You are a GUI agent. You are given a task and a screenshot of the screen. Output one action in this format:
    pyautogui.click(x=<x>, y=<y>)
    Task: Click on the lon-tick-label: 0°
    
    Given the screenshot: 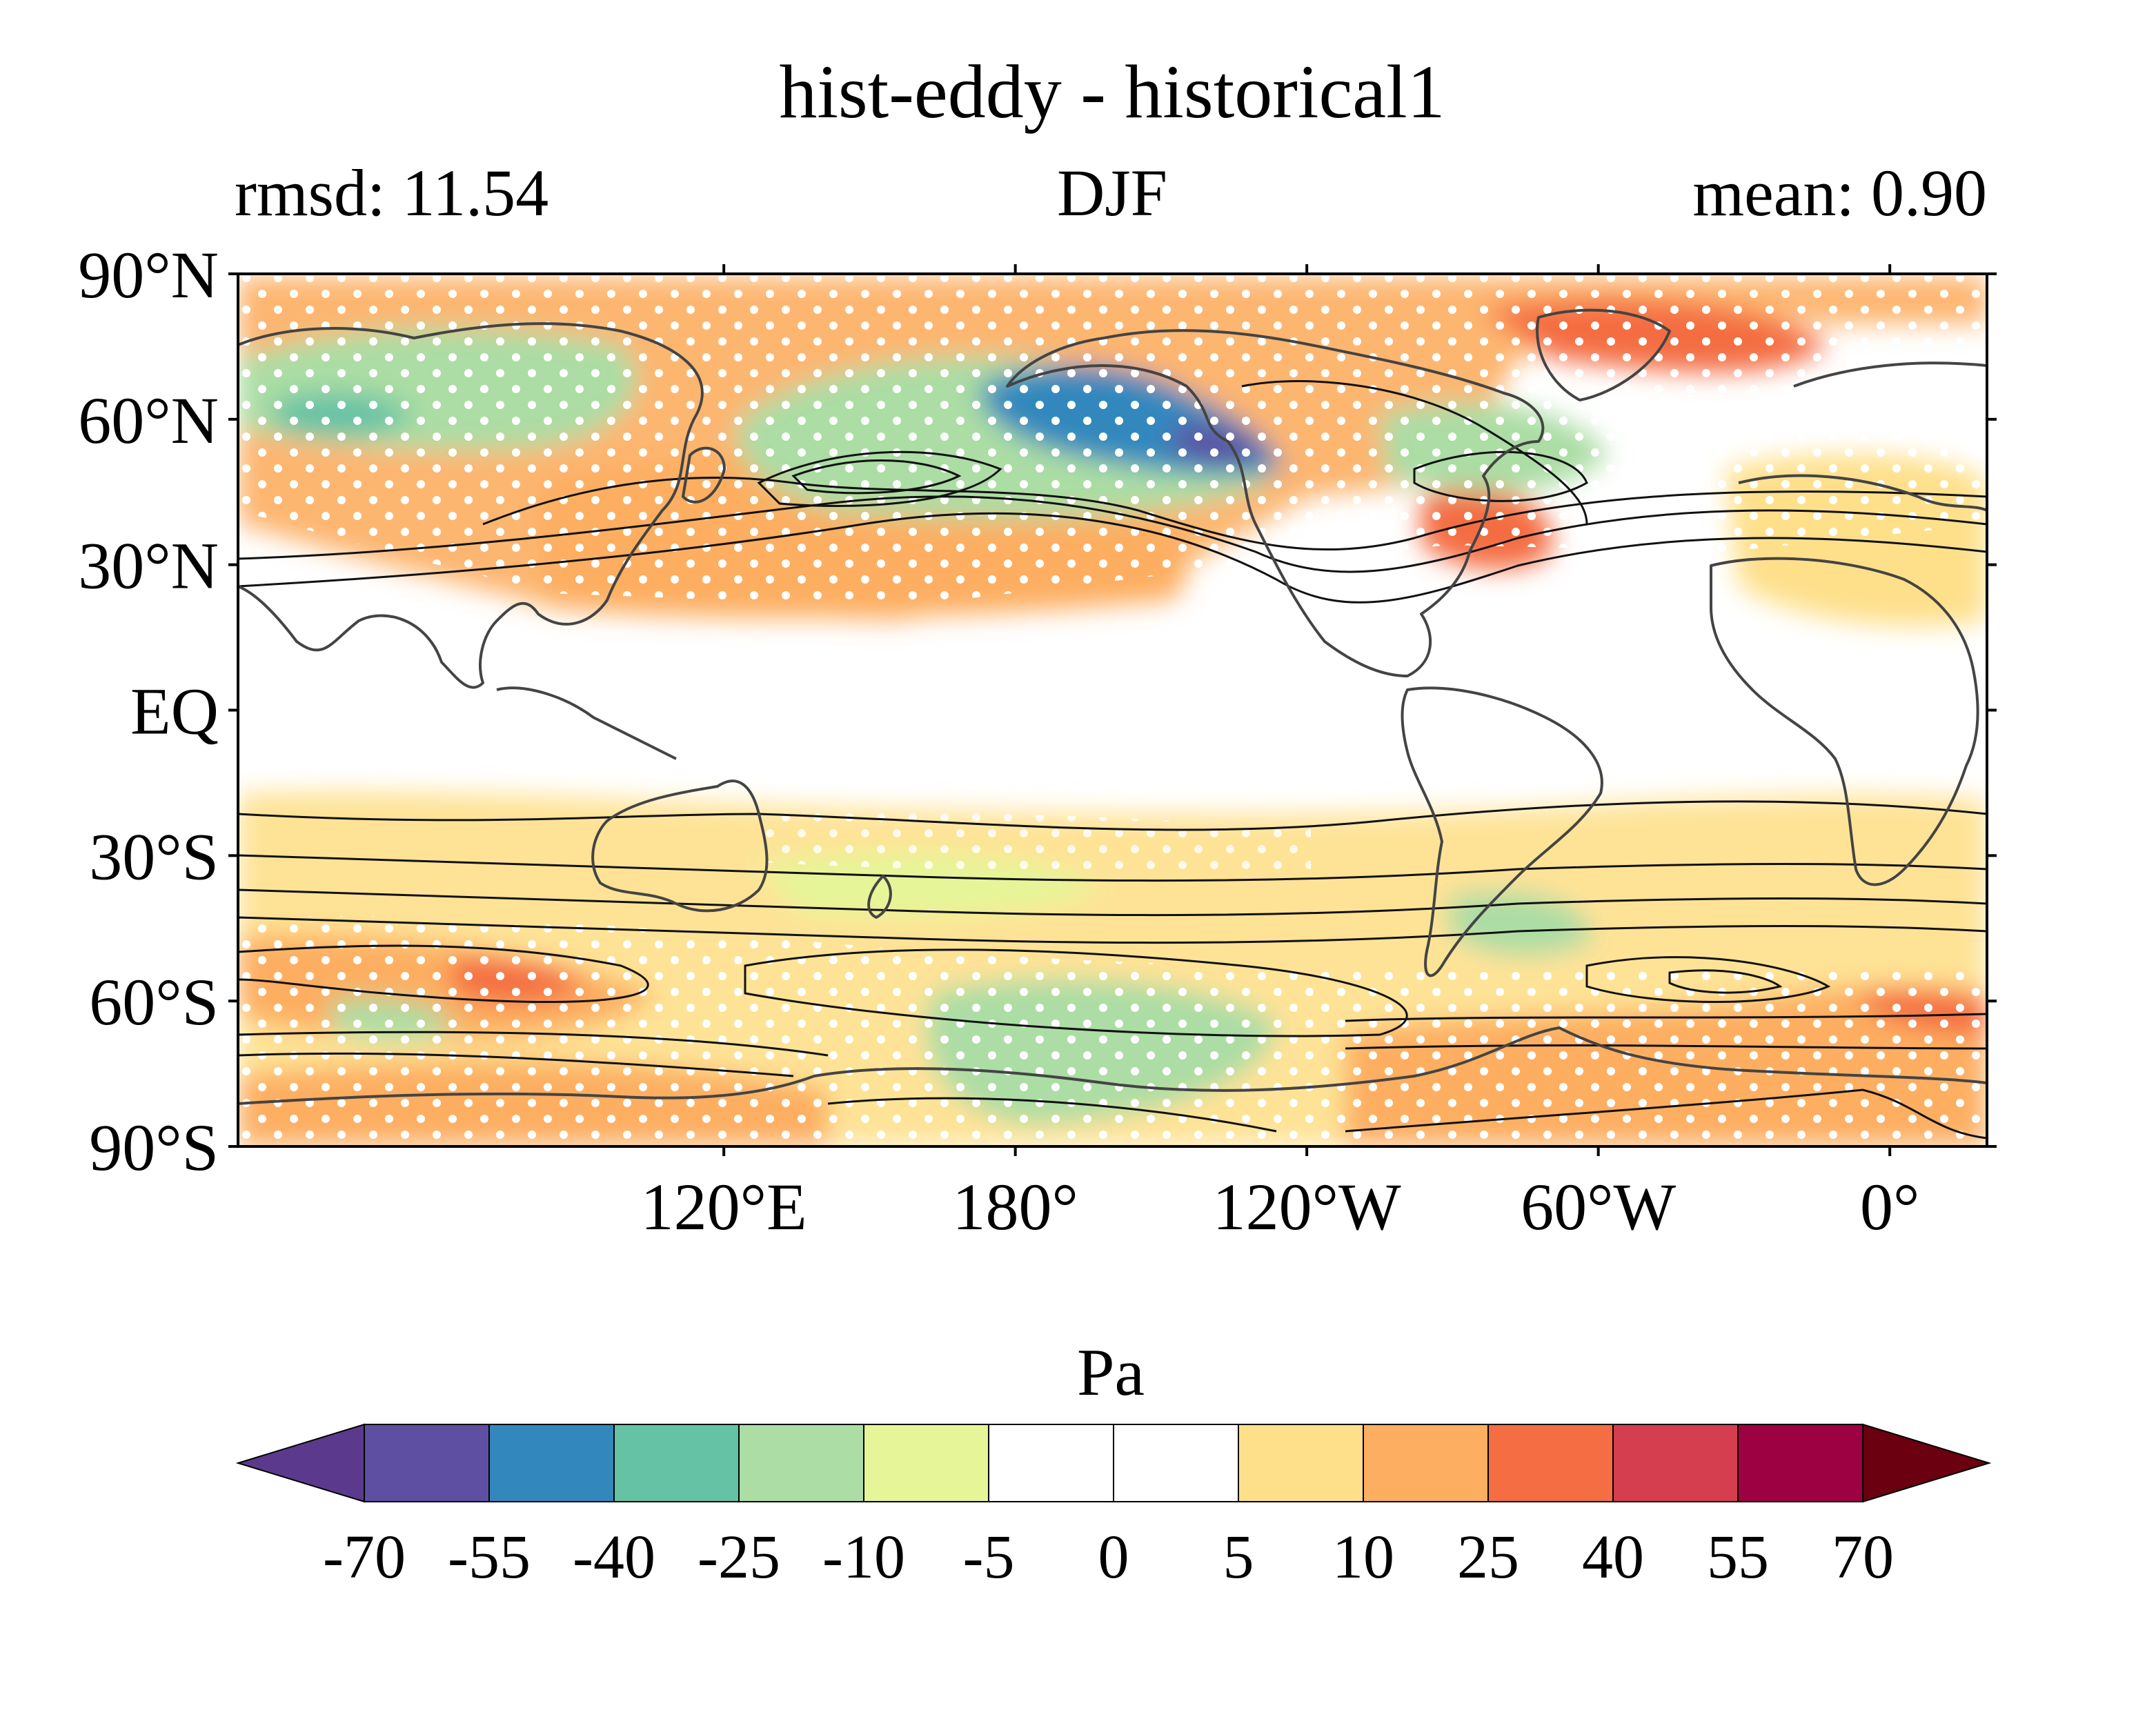 What is the action you would take?
    pyautogui.click(x=1889, y=1207)
    